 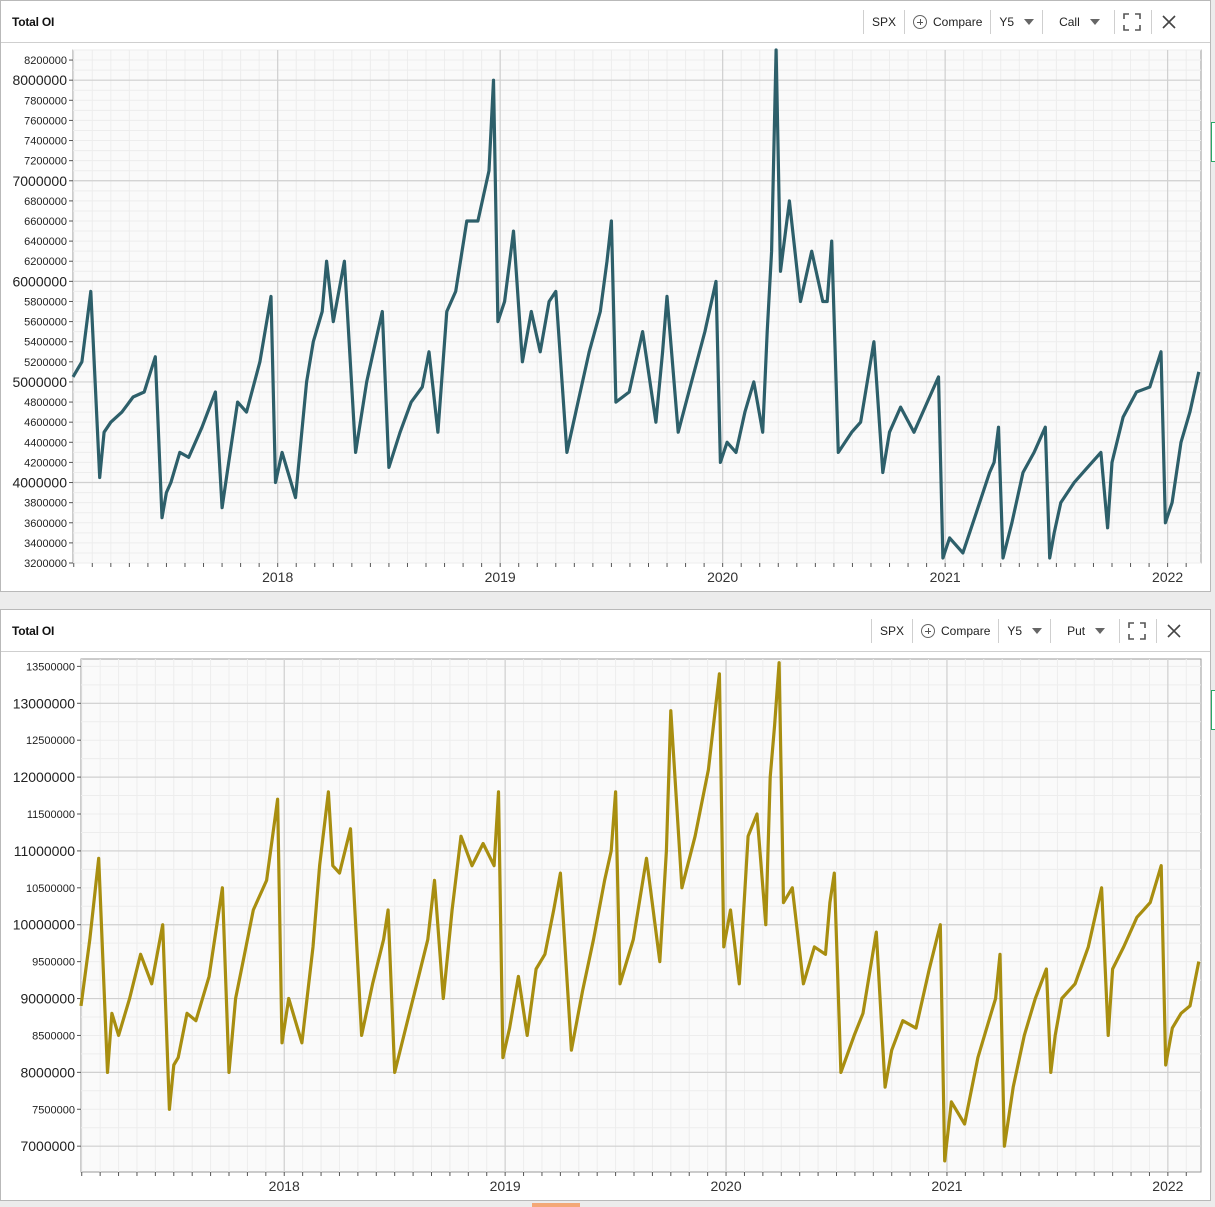 What do you see at coordinates (39, 382) in the screenshot?
I see `y-tick-label: 5000000` at bounding box center [39, 382].